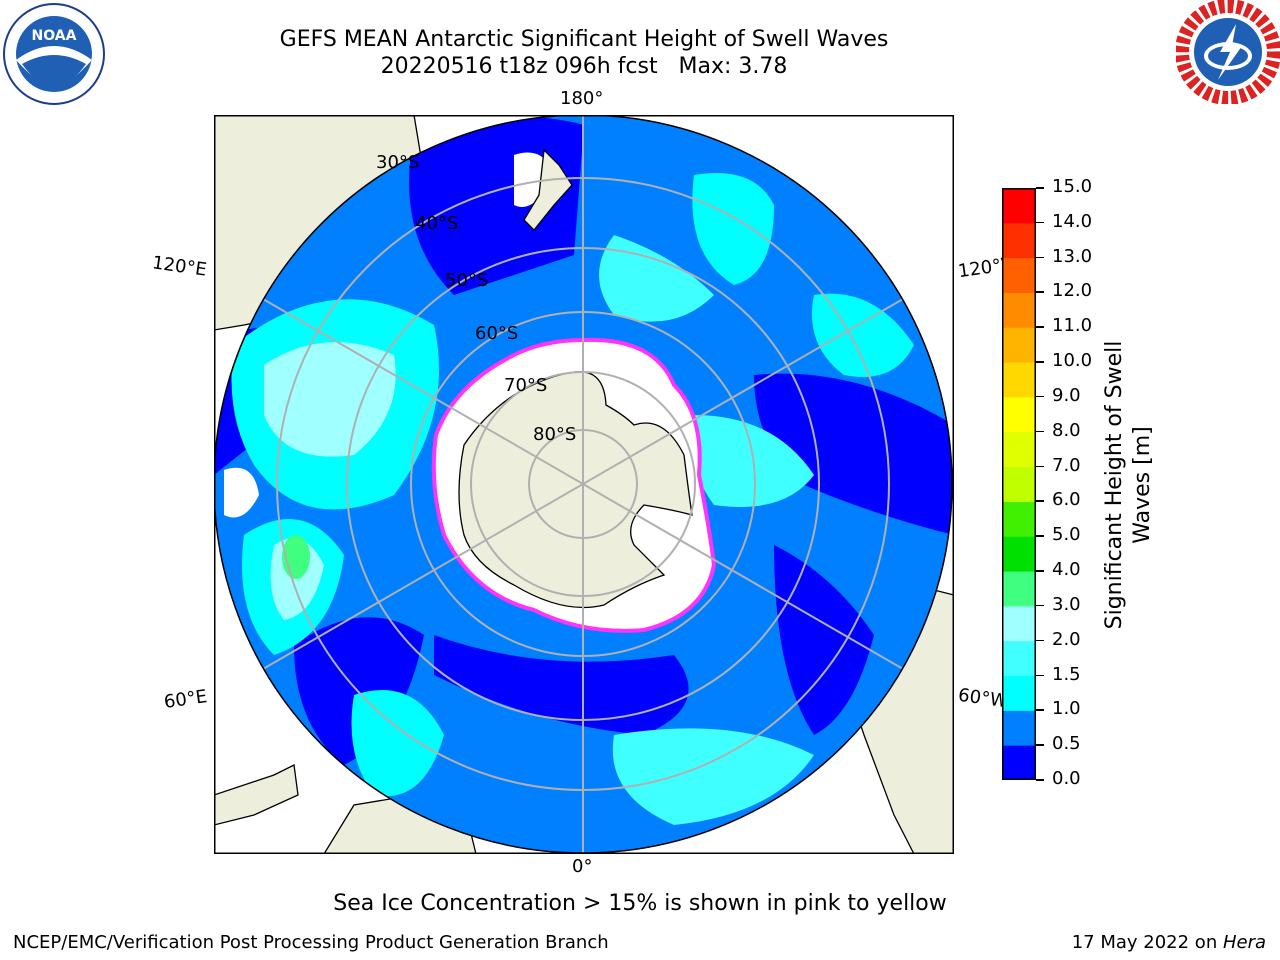 This screenshot has height=960, width=1280. I want to click on latitude-label-80s: 80°S, so click(555, 434).